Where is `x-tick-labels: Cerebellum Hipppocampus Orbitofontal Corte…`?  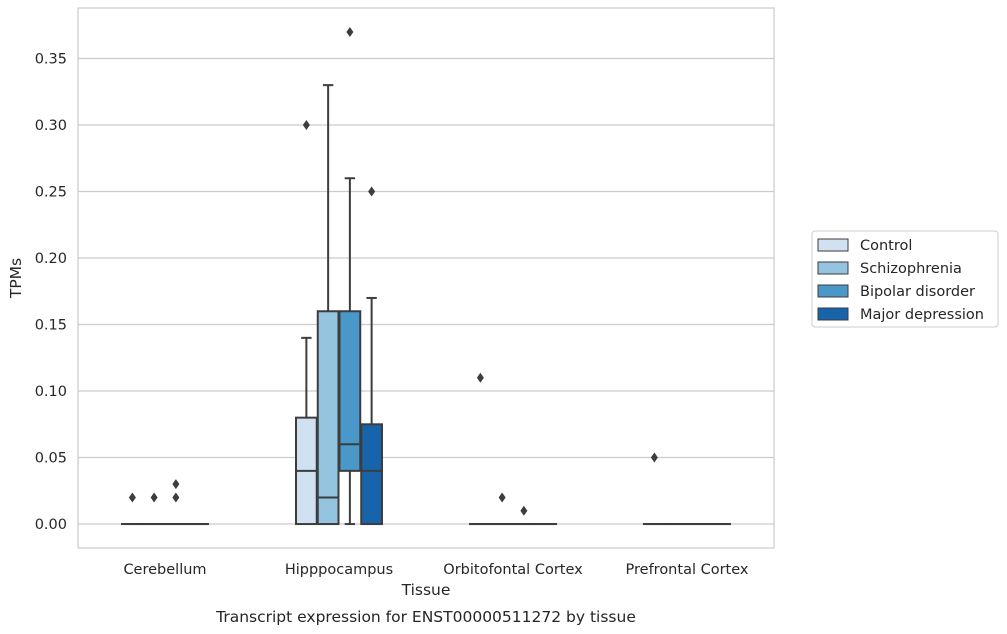
x-tick-labels: Cerebellum Hipppocampus Orbitofontal Corte… is located at coordinates (435, 570).